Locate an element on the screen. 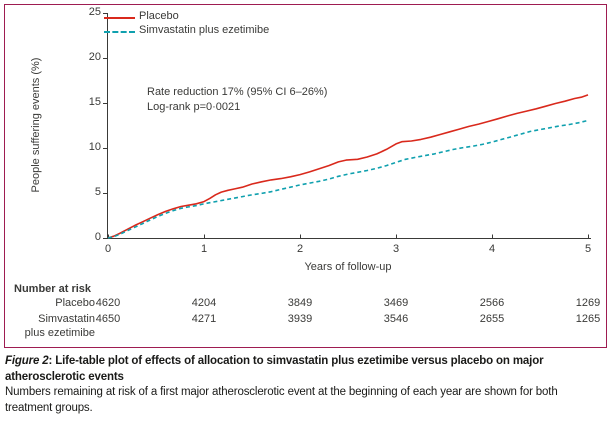 The width and height of the screenshot is (612, 429). caption-figure-label: Figure 2 is located at coordinates (27, 361).